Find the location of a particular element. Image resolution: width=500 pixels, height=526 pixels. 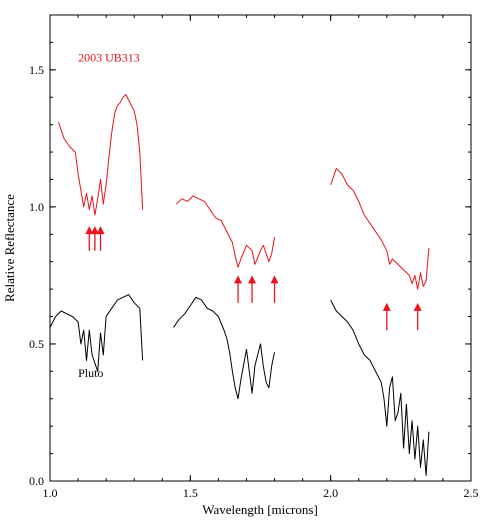

x-axis-label: Wavelength [microns] is located at coordinates (260, 509).